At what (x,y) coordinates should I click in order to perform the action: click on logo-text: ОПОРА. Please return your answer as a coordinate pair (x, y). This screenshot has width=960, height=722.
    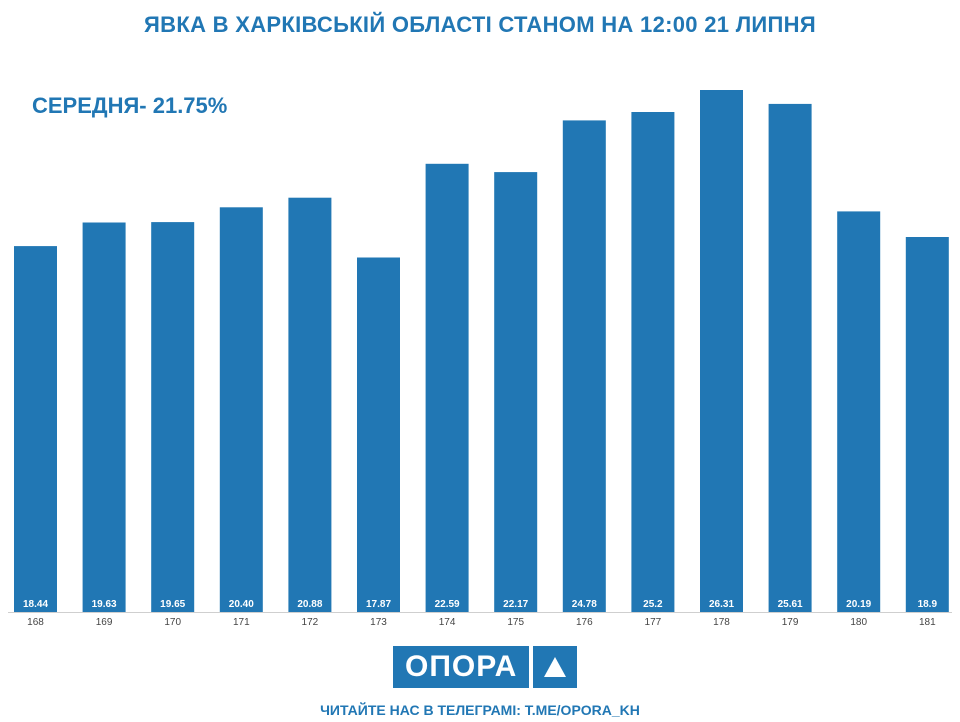
    Looking at the image, I should click on (461, 667).